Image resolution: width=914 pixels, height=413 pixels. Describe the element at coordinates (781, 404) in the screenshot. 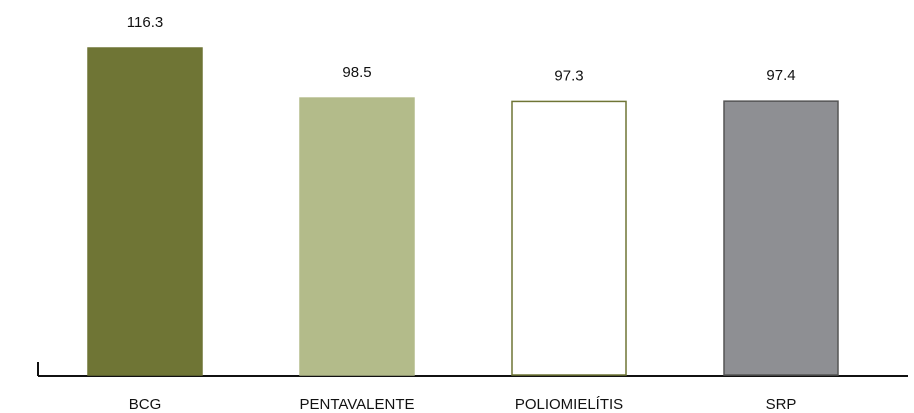

I see `x-tick-label: SRP` at that location.